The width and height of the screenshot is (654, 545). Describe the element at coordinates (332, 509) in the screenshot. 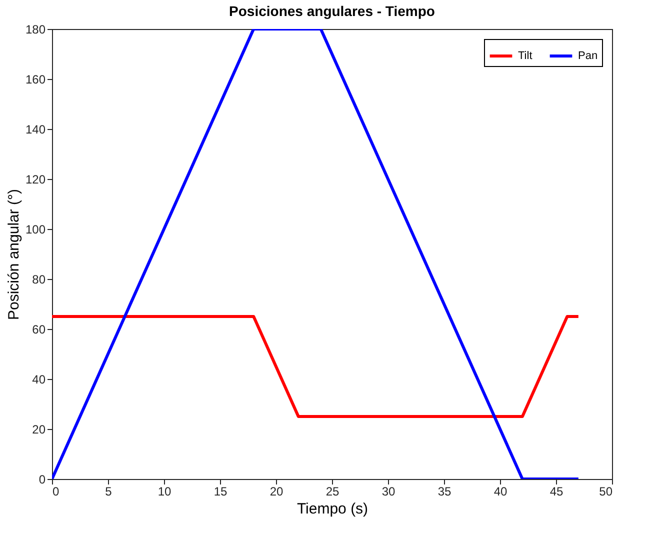

I see `x-axis-title: Tiempo (s)` at that location.